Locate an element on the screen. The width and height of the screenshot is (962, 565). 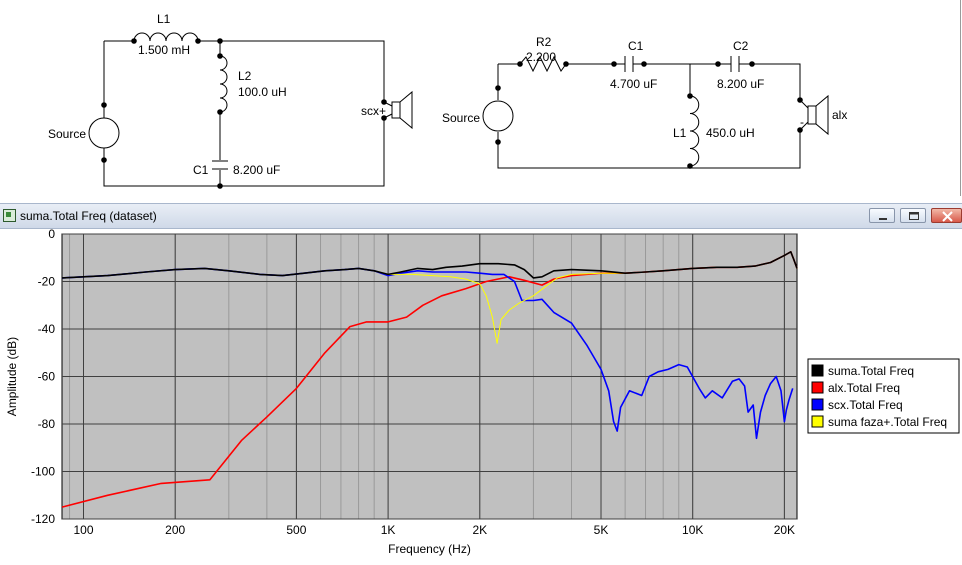
left-c1-value: 8.200 uF is located at coordinates (256, 170).